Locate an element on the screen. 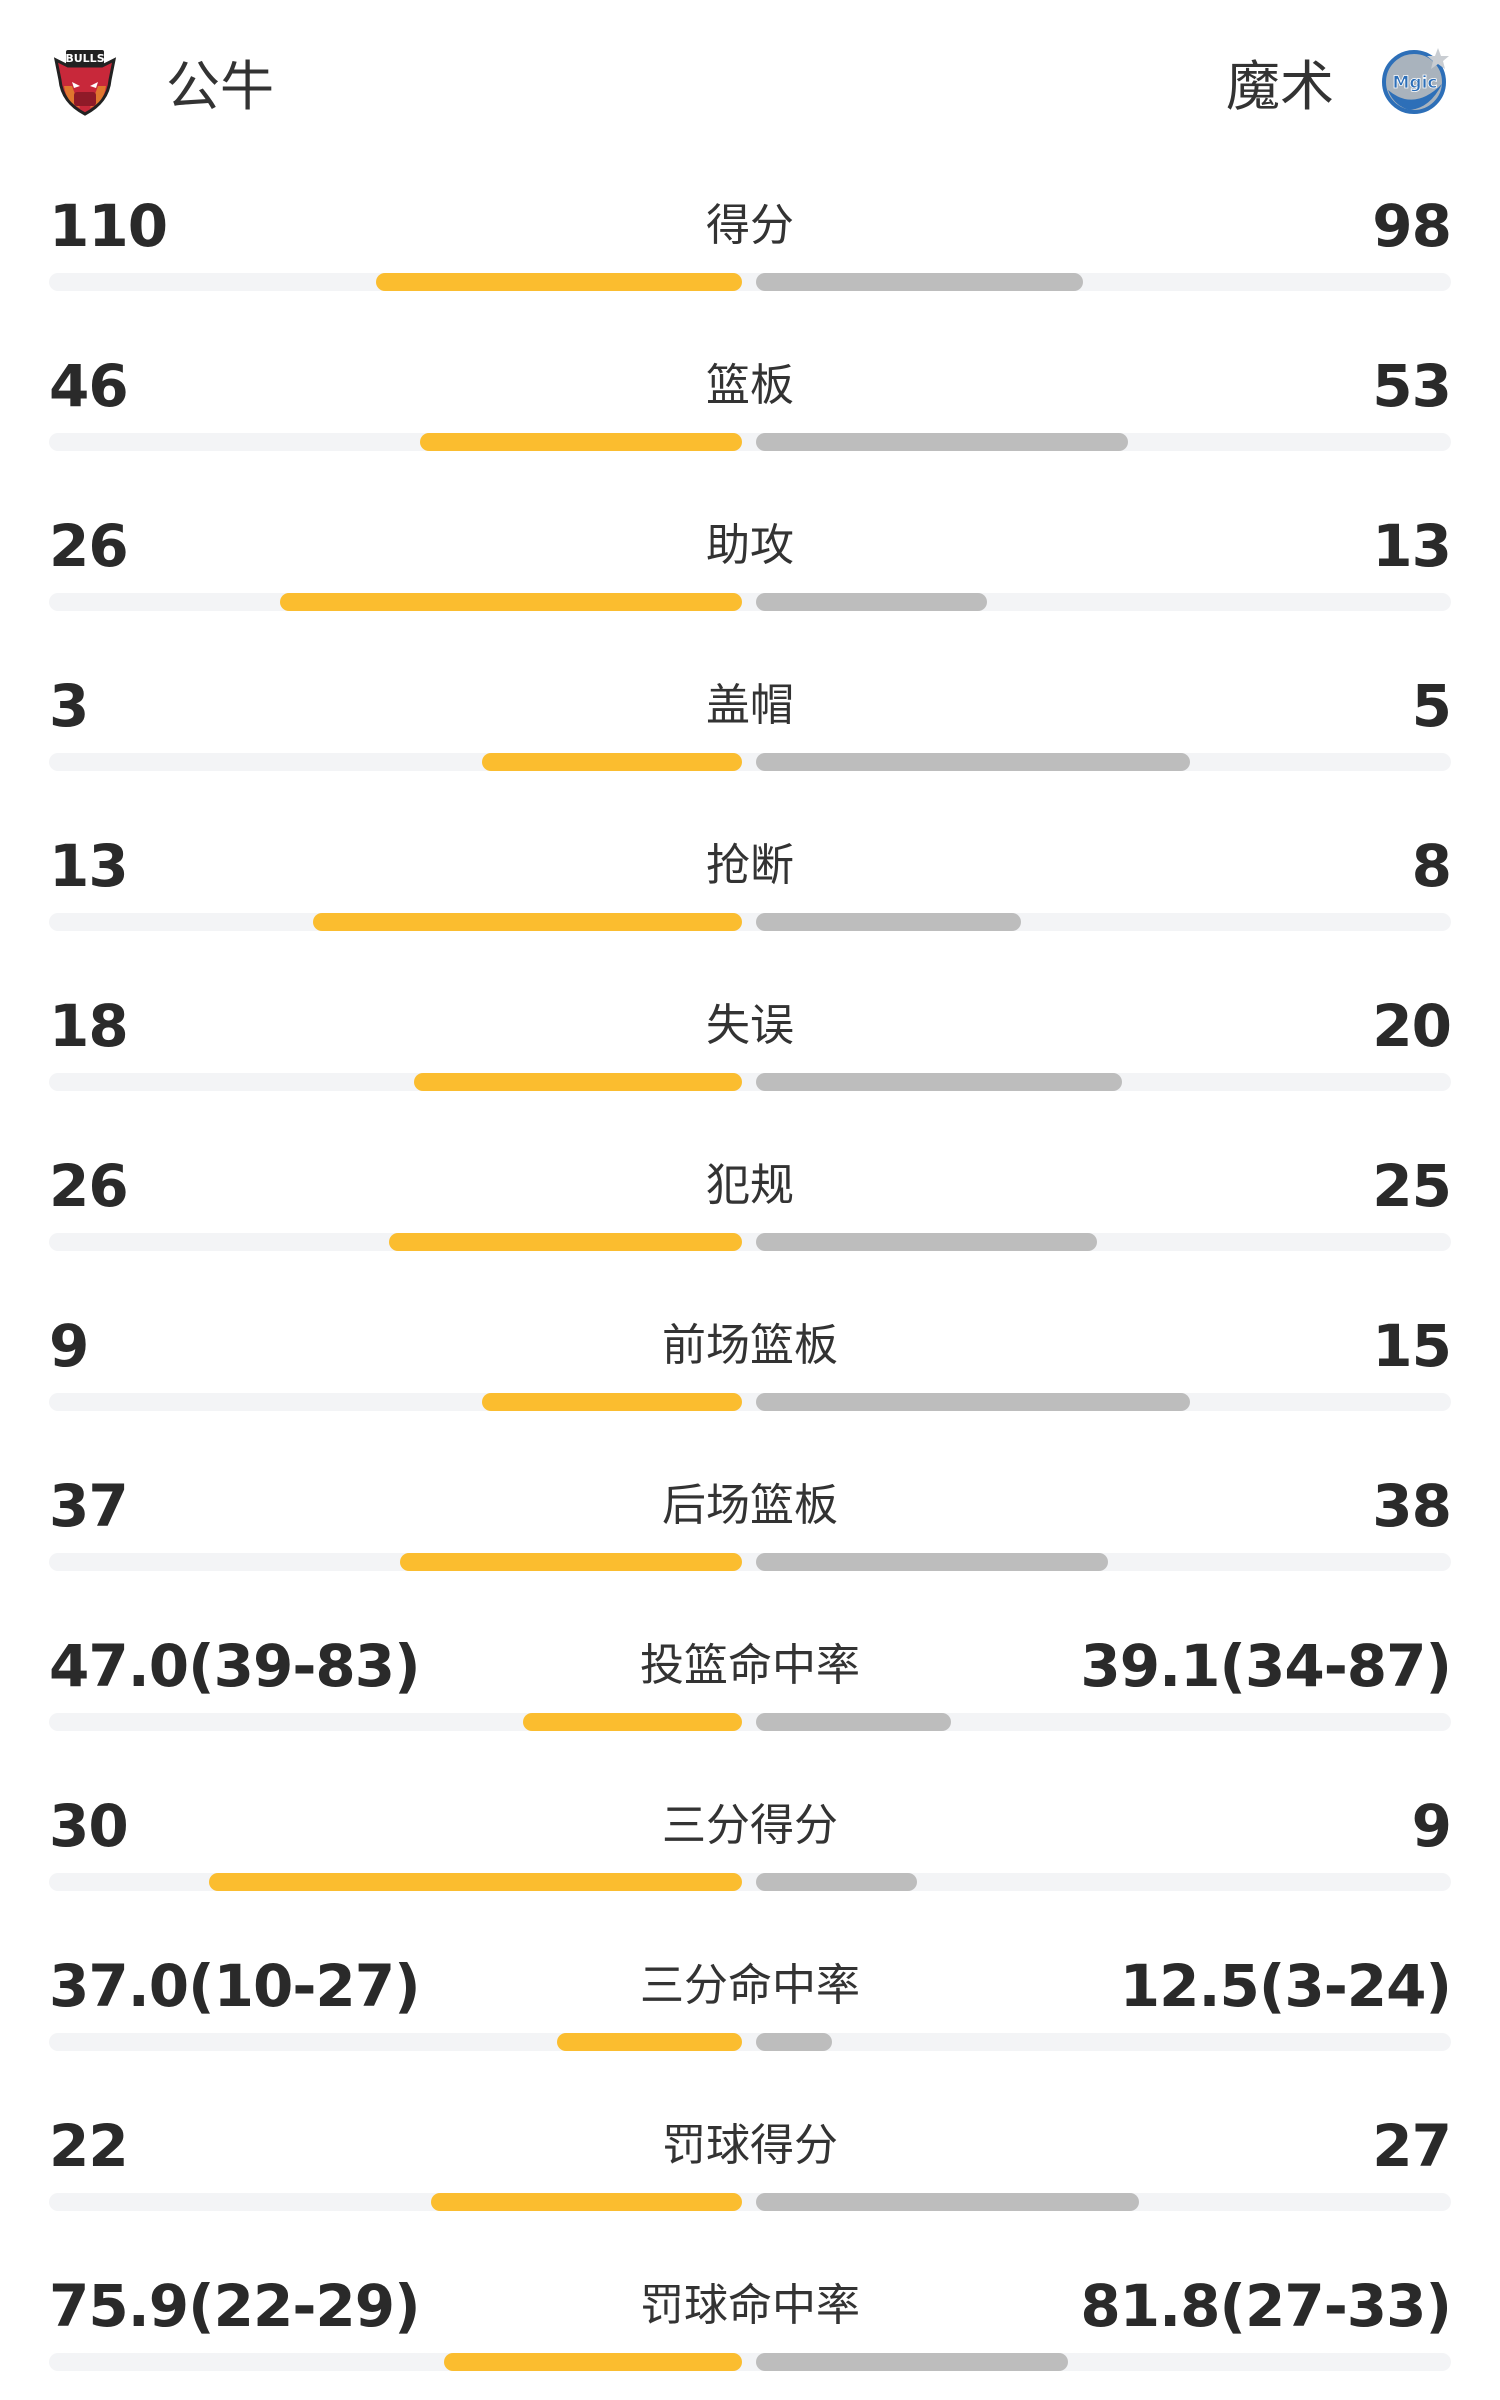 This screenshot has width=1500, height=2400. stat-label: 助攻 is located at coordinates (750, 545).